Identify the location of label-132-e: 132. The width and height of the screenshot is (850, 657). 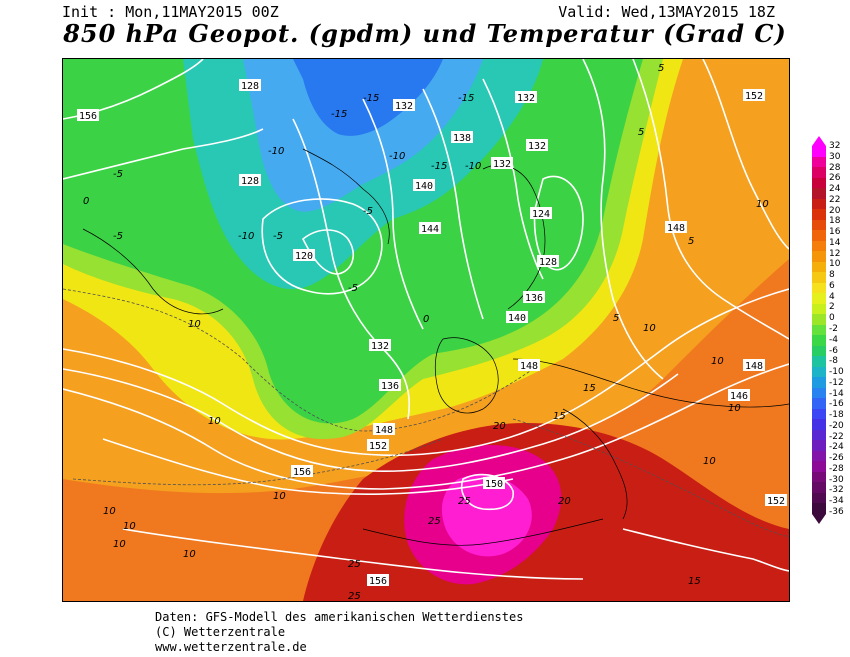
(380, 345).